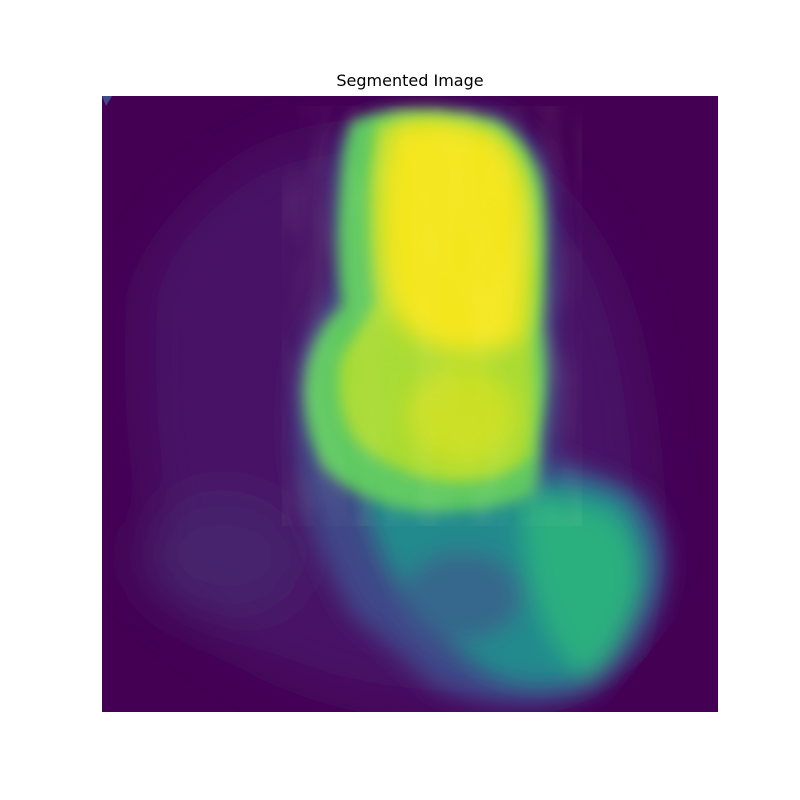  Describe the element at coordinates (660, 639) in the screenshot. I see `corner-clip` at that location.